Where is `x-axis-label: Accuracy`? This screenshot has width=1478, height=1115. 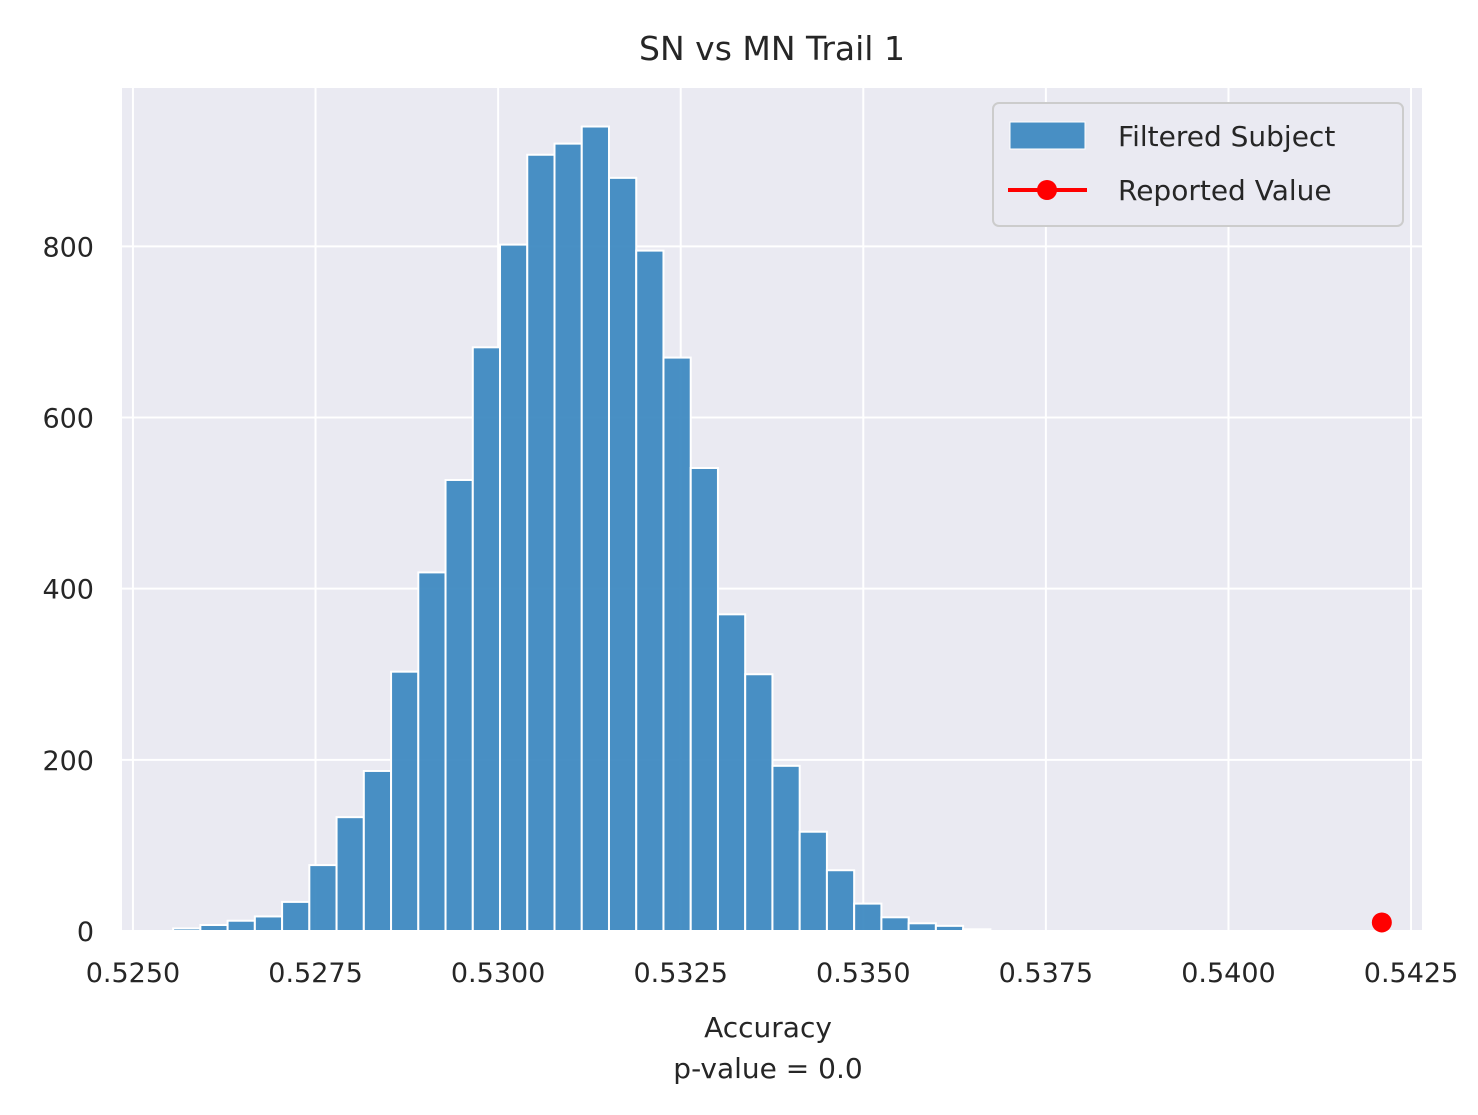
x-axis-label: Accuracy is located at coordinates (768, 1027).